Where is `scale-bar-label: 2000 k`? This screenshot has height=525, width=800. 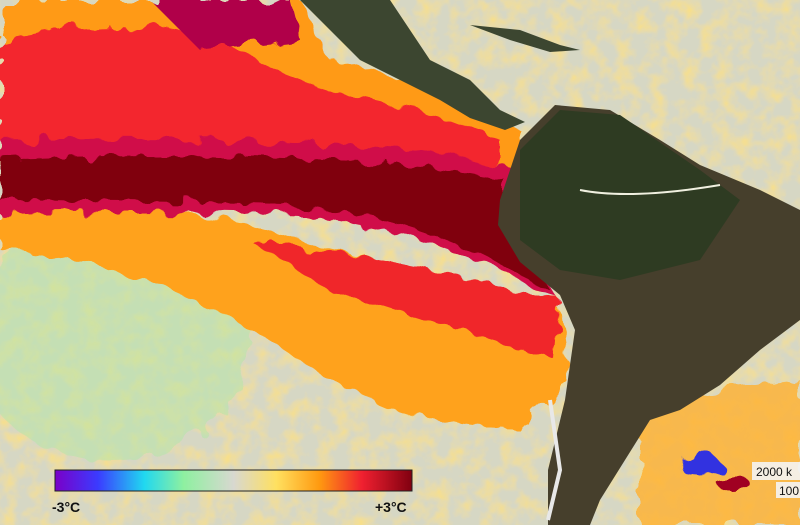
scale-bar-label: 2000 k is located at coordinates (774, 472).